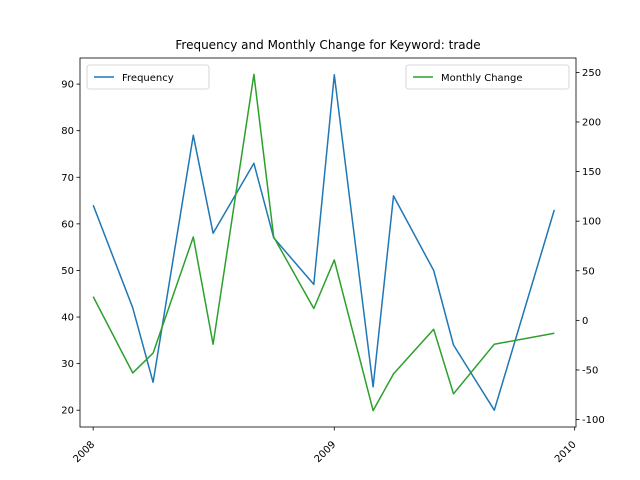 The width and height of the screenshot is (640, 480). Describe the element at coordinates (67, 318) in the screenshot. I see `left-y-tick-label: 40` at that location.